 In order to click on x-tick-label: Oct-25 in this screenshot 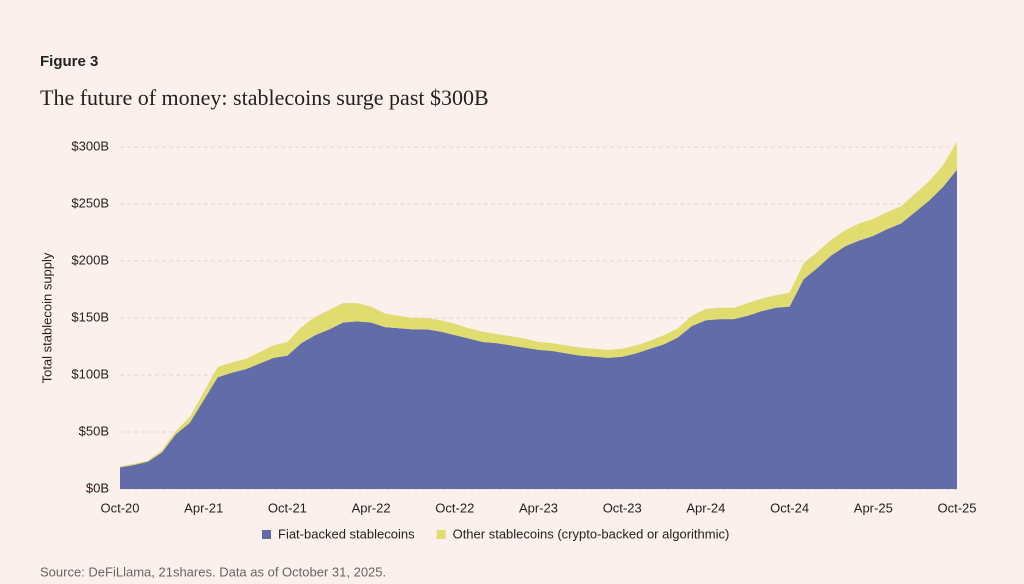, I will do `click(956, 507)`.